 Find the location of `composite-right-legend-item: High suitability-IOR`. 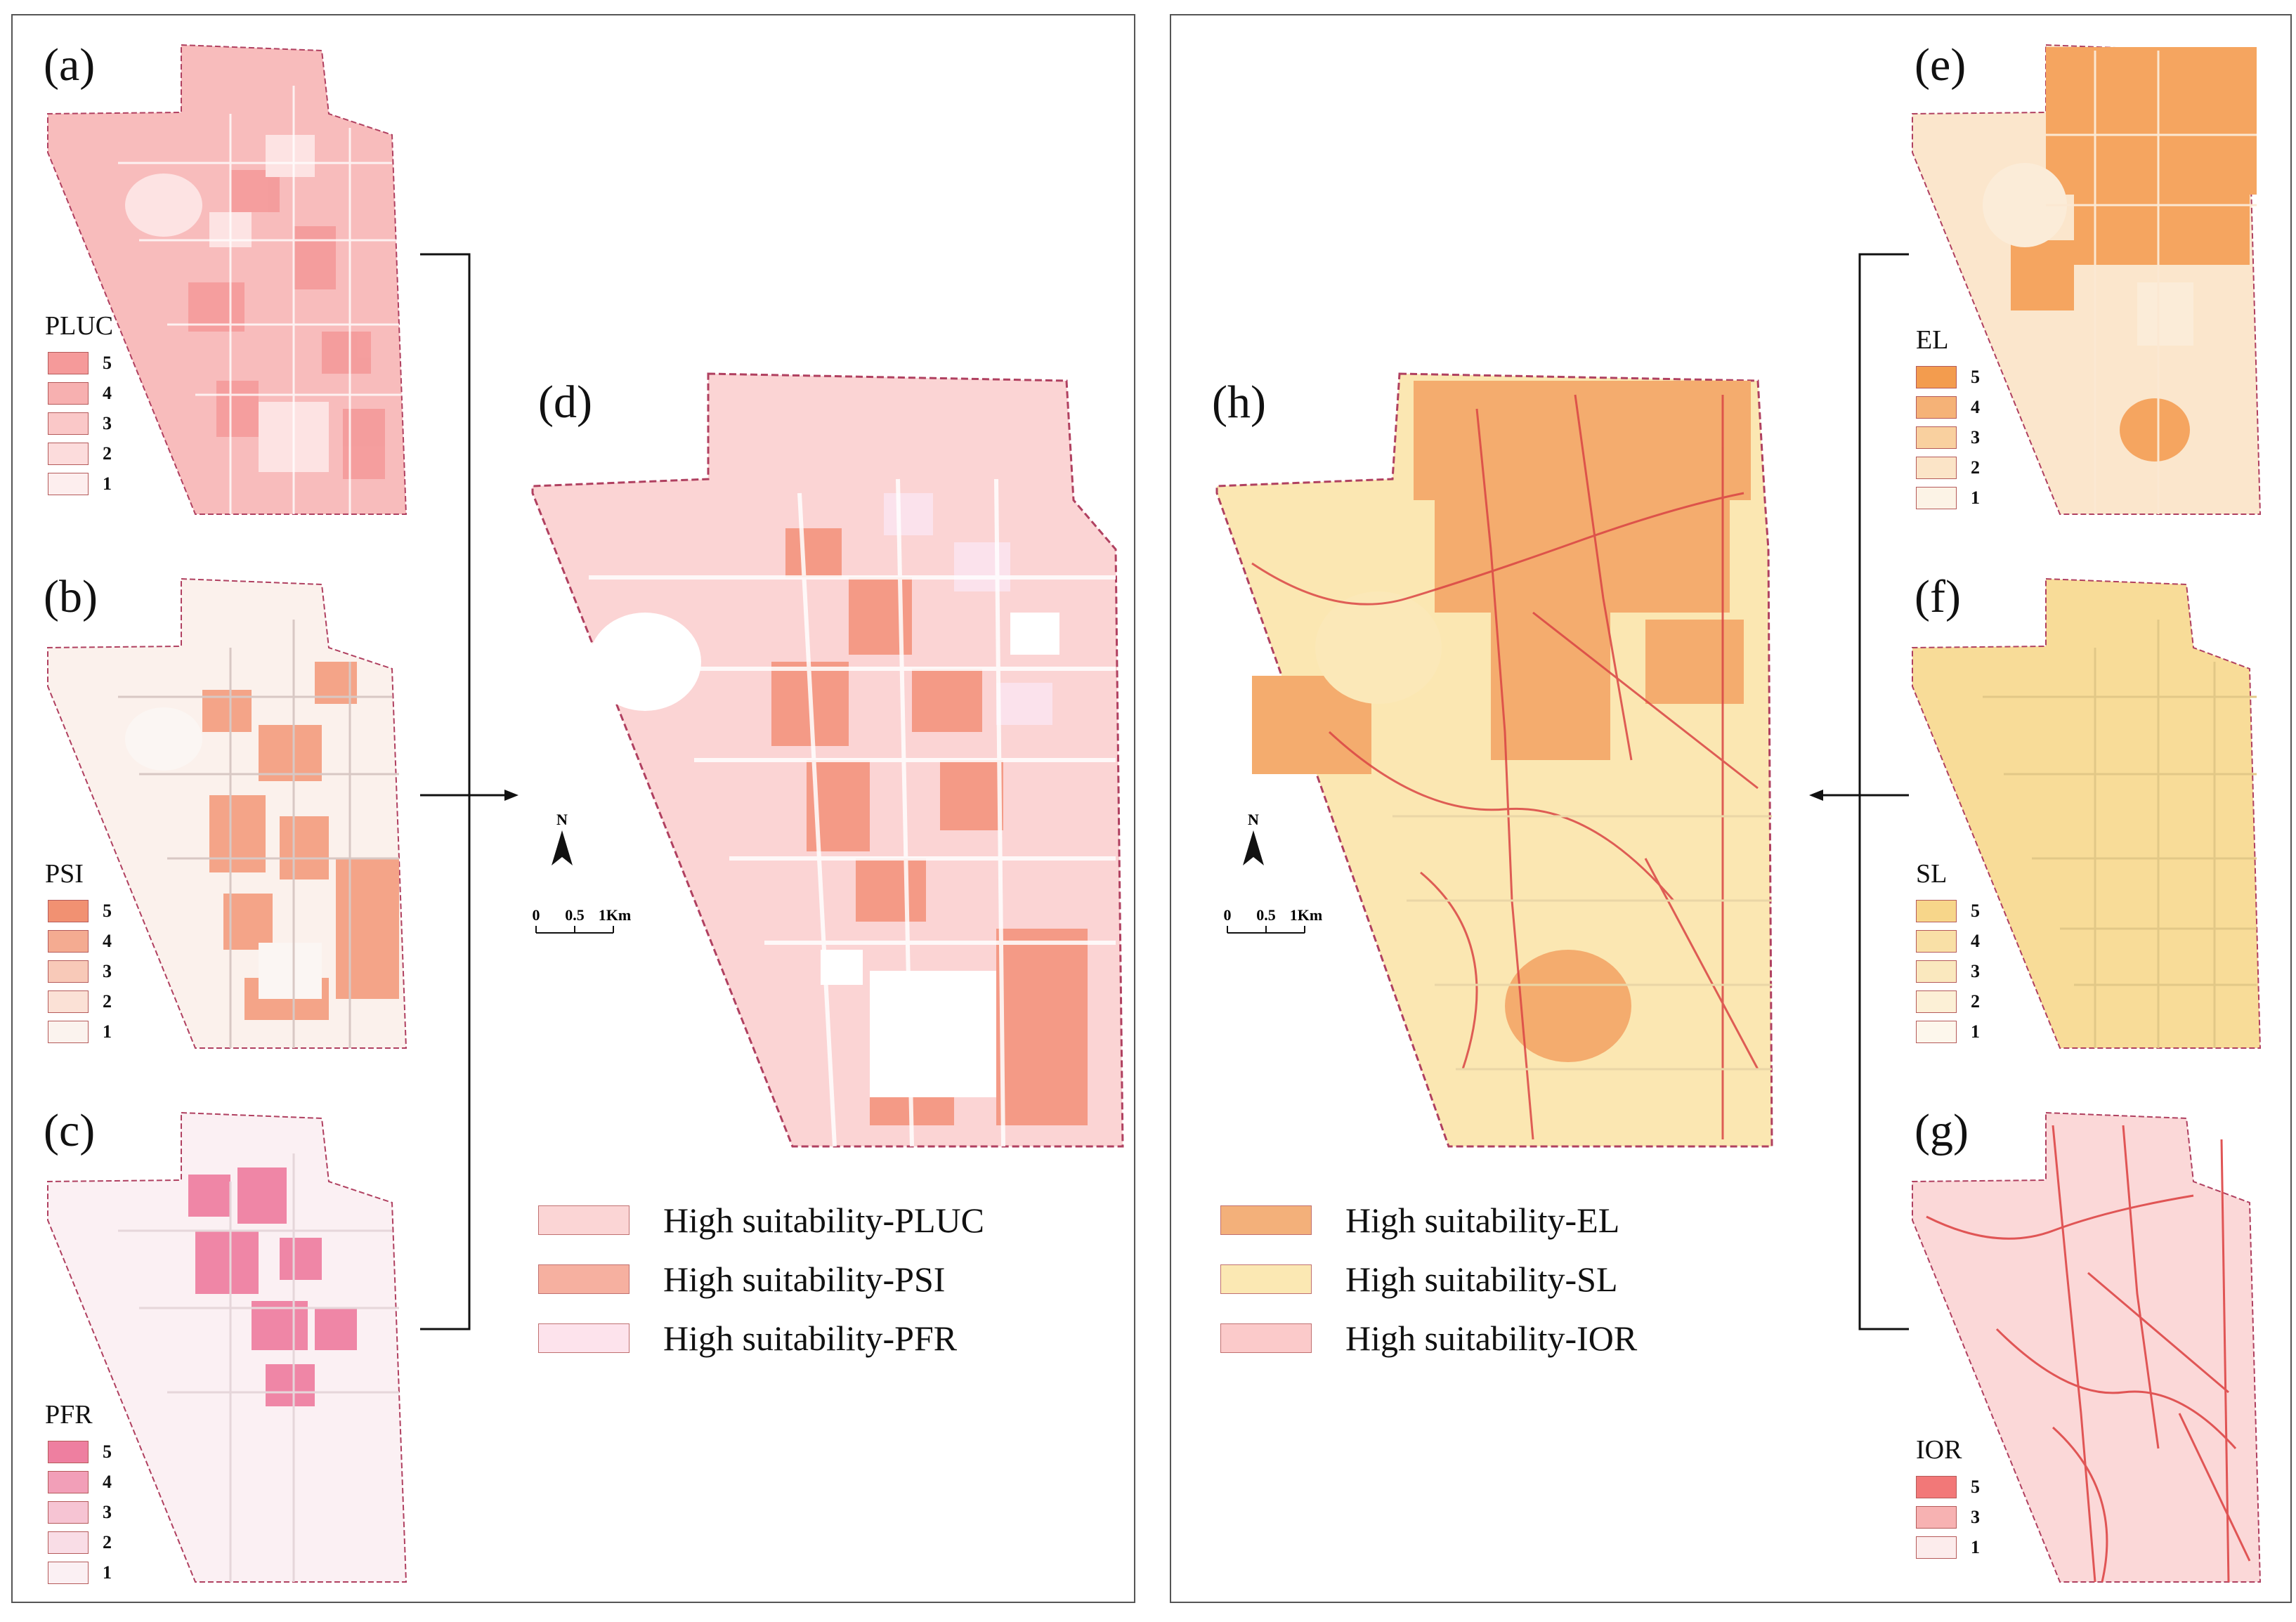

composite-right-legend-item: High suitability-IOR is located at coordinates (1429, 1338).